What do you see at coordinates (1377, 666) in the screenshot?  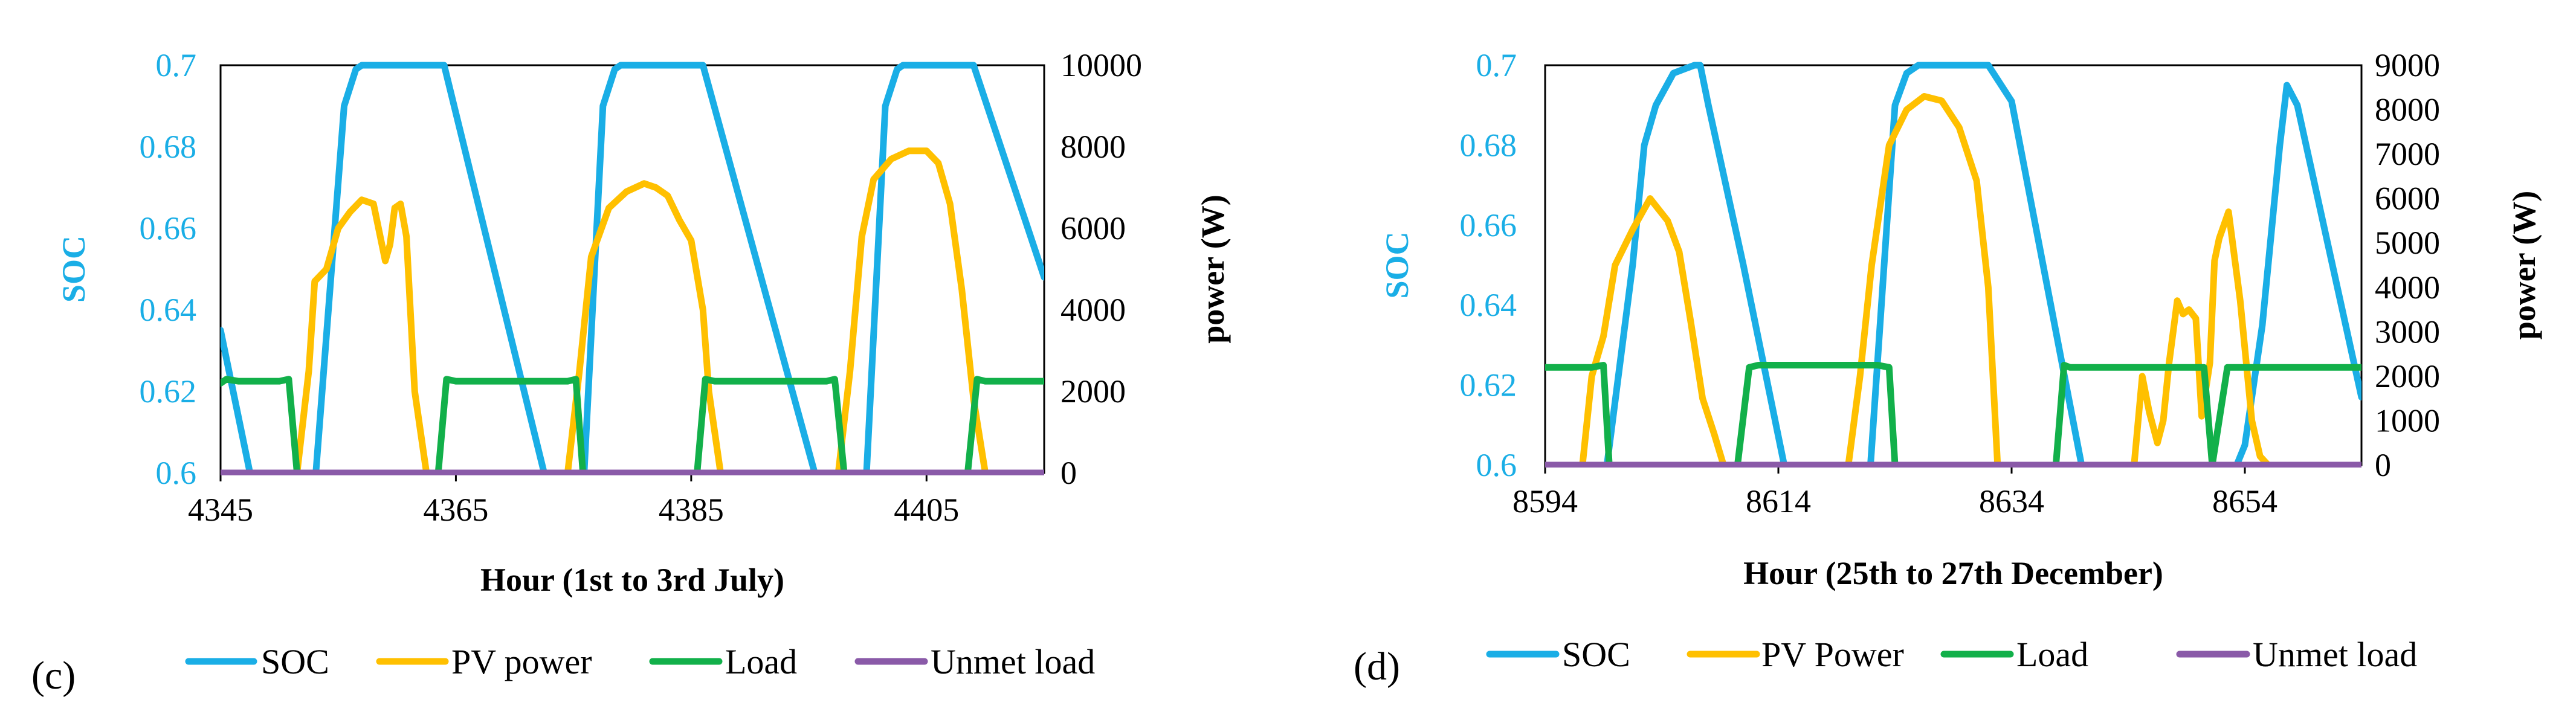 I see `panel-label: (d)` at bounding box center [1377, 666].